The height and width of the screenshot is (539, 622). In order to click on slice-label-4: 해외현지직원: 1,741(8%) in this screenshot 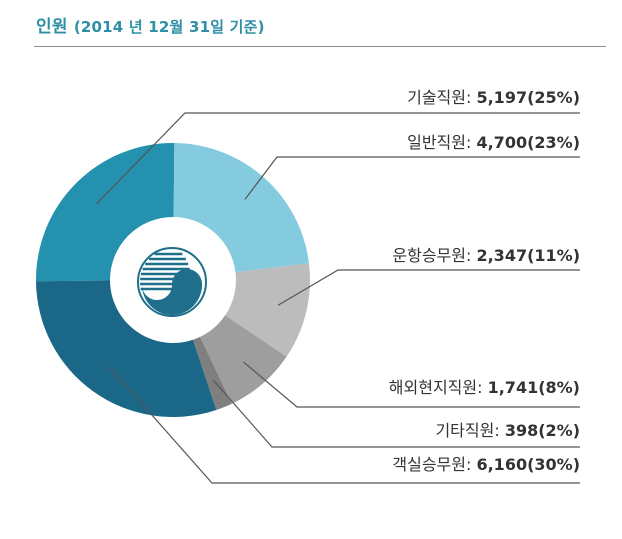, I will do `click(484, 387)`.